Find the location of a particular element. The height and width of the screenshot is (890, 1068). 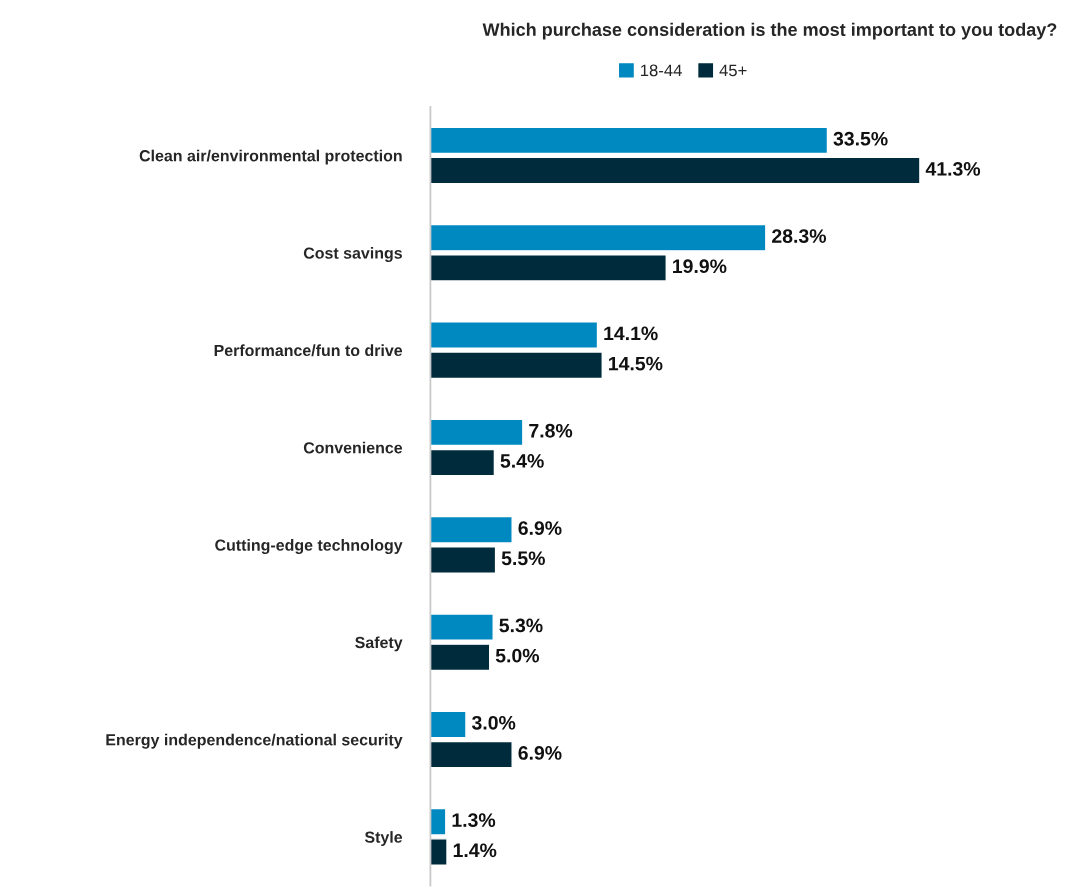

legend-label: 18-44 is located at coordinates (661, 70).